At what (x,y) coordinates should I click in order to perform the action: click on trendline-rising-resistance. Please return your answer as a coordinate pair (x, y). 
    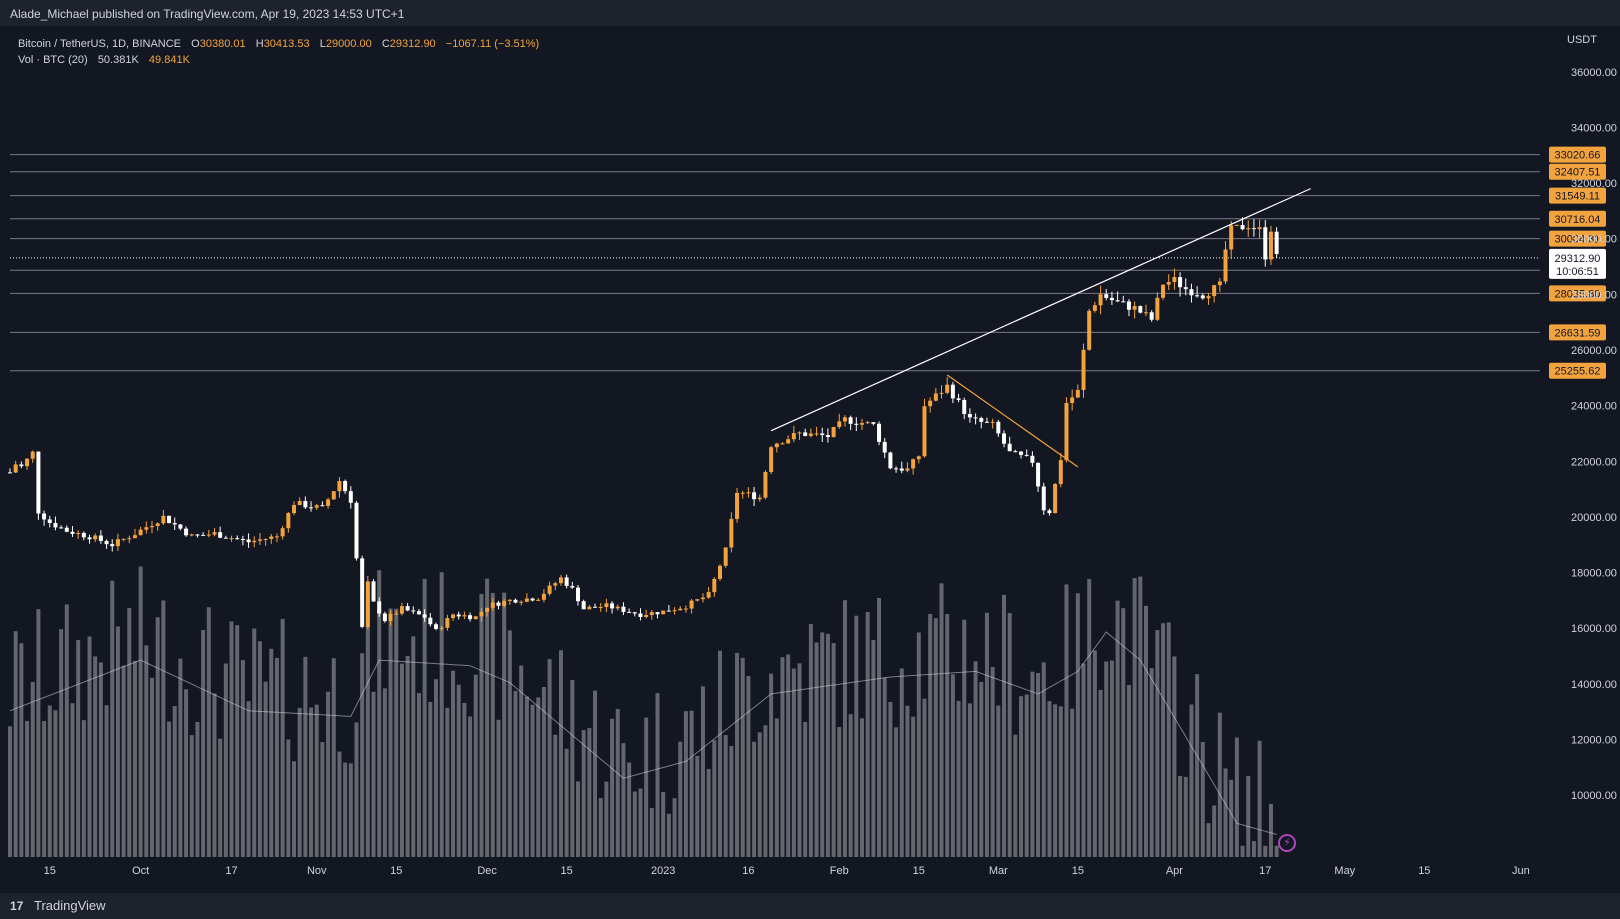
    Looking at the image, I should click on (1040, 310).